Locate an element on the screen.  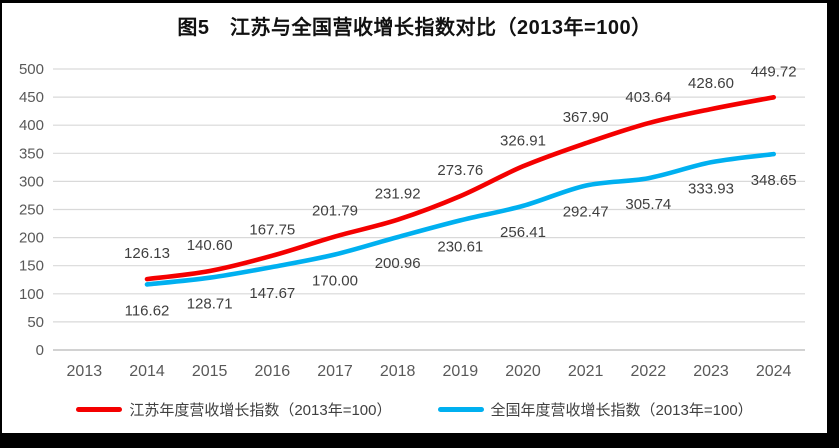
legend-item-jiangsu: 江苏年度营收增长指数（2013年=100） is located at coordinates (234, 409).